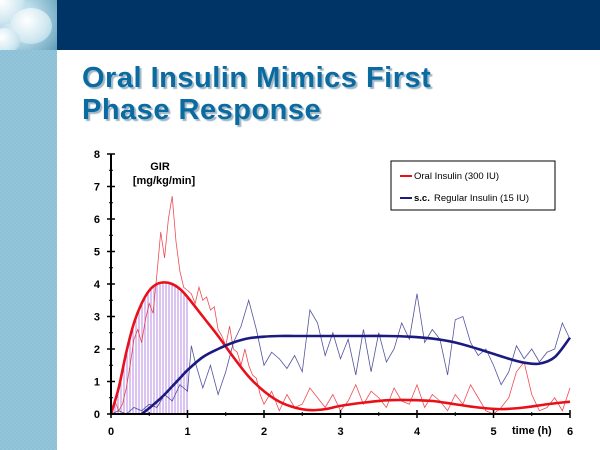  Describe the element at coordinates (97, 285) in the screenshot. I see `y-tick-label: 4` at that location.